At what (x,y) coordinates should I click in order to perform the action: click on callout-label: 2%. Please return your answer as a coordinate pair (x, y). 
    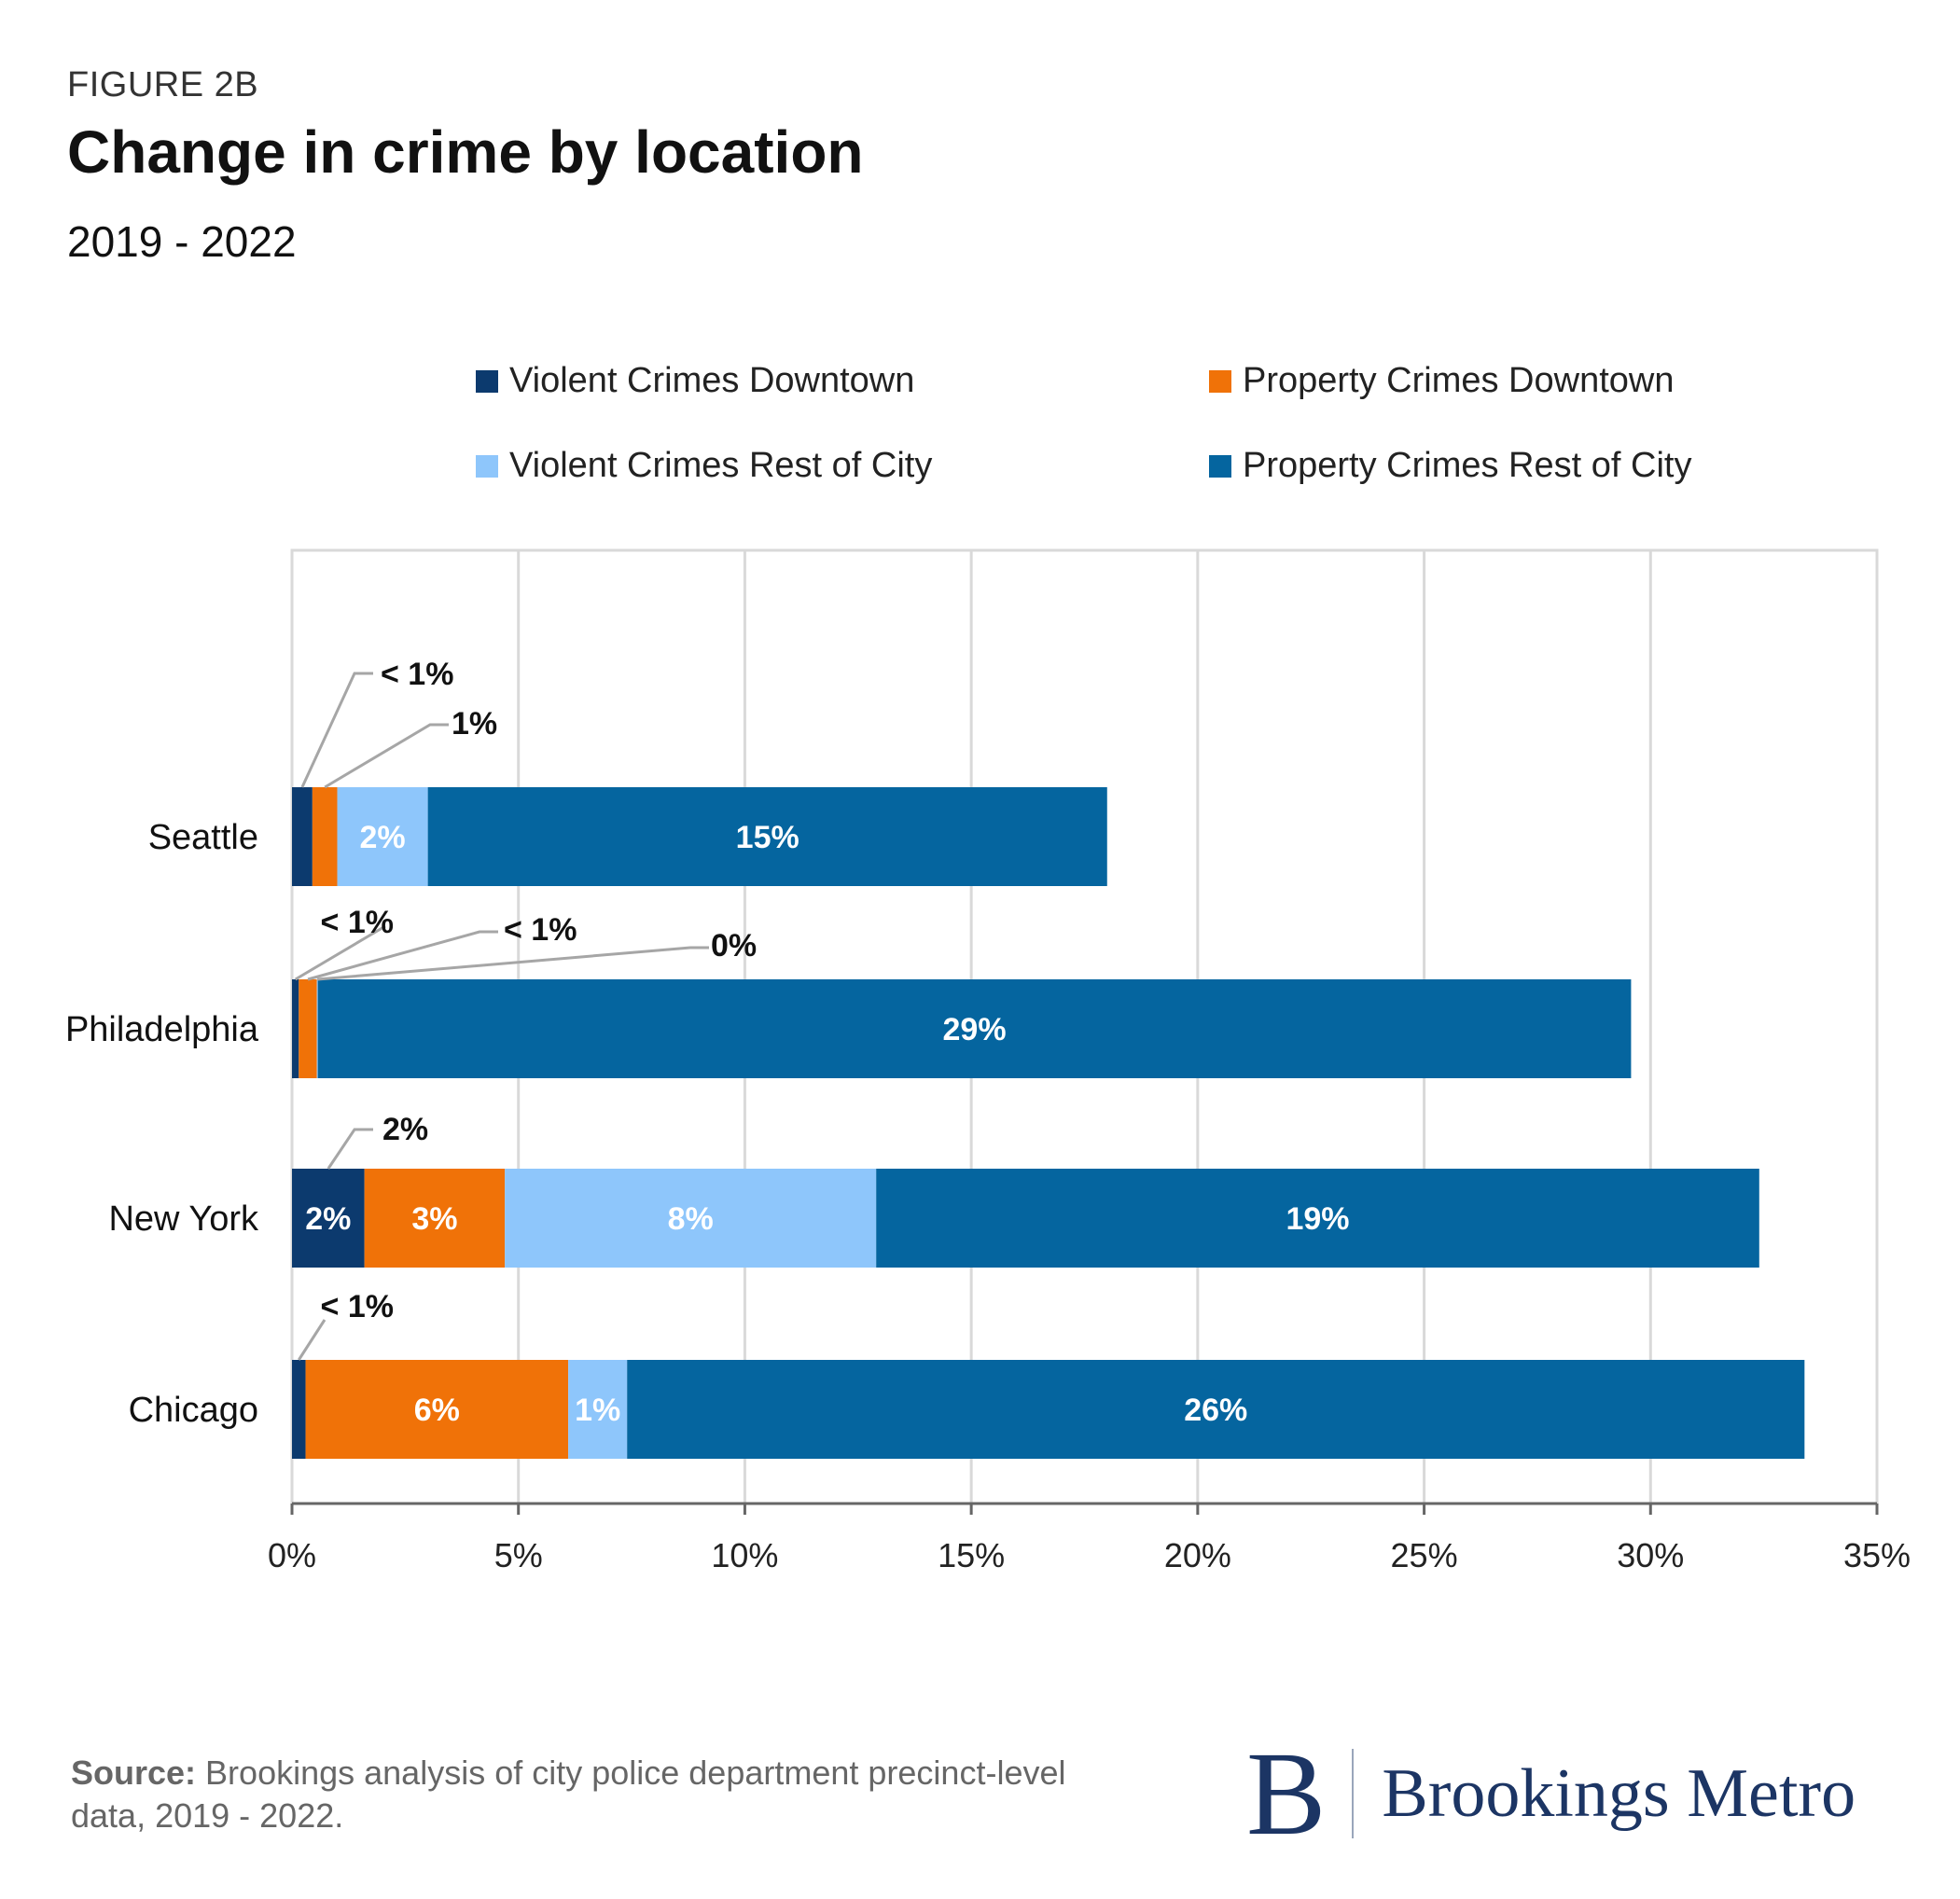
    Looking at the image, I should click on (405, 1129).